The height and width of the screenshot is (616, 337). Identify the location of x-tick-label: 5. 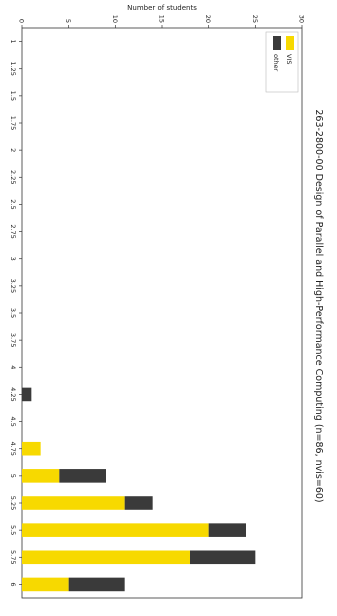
(13, 476).